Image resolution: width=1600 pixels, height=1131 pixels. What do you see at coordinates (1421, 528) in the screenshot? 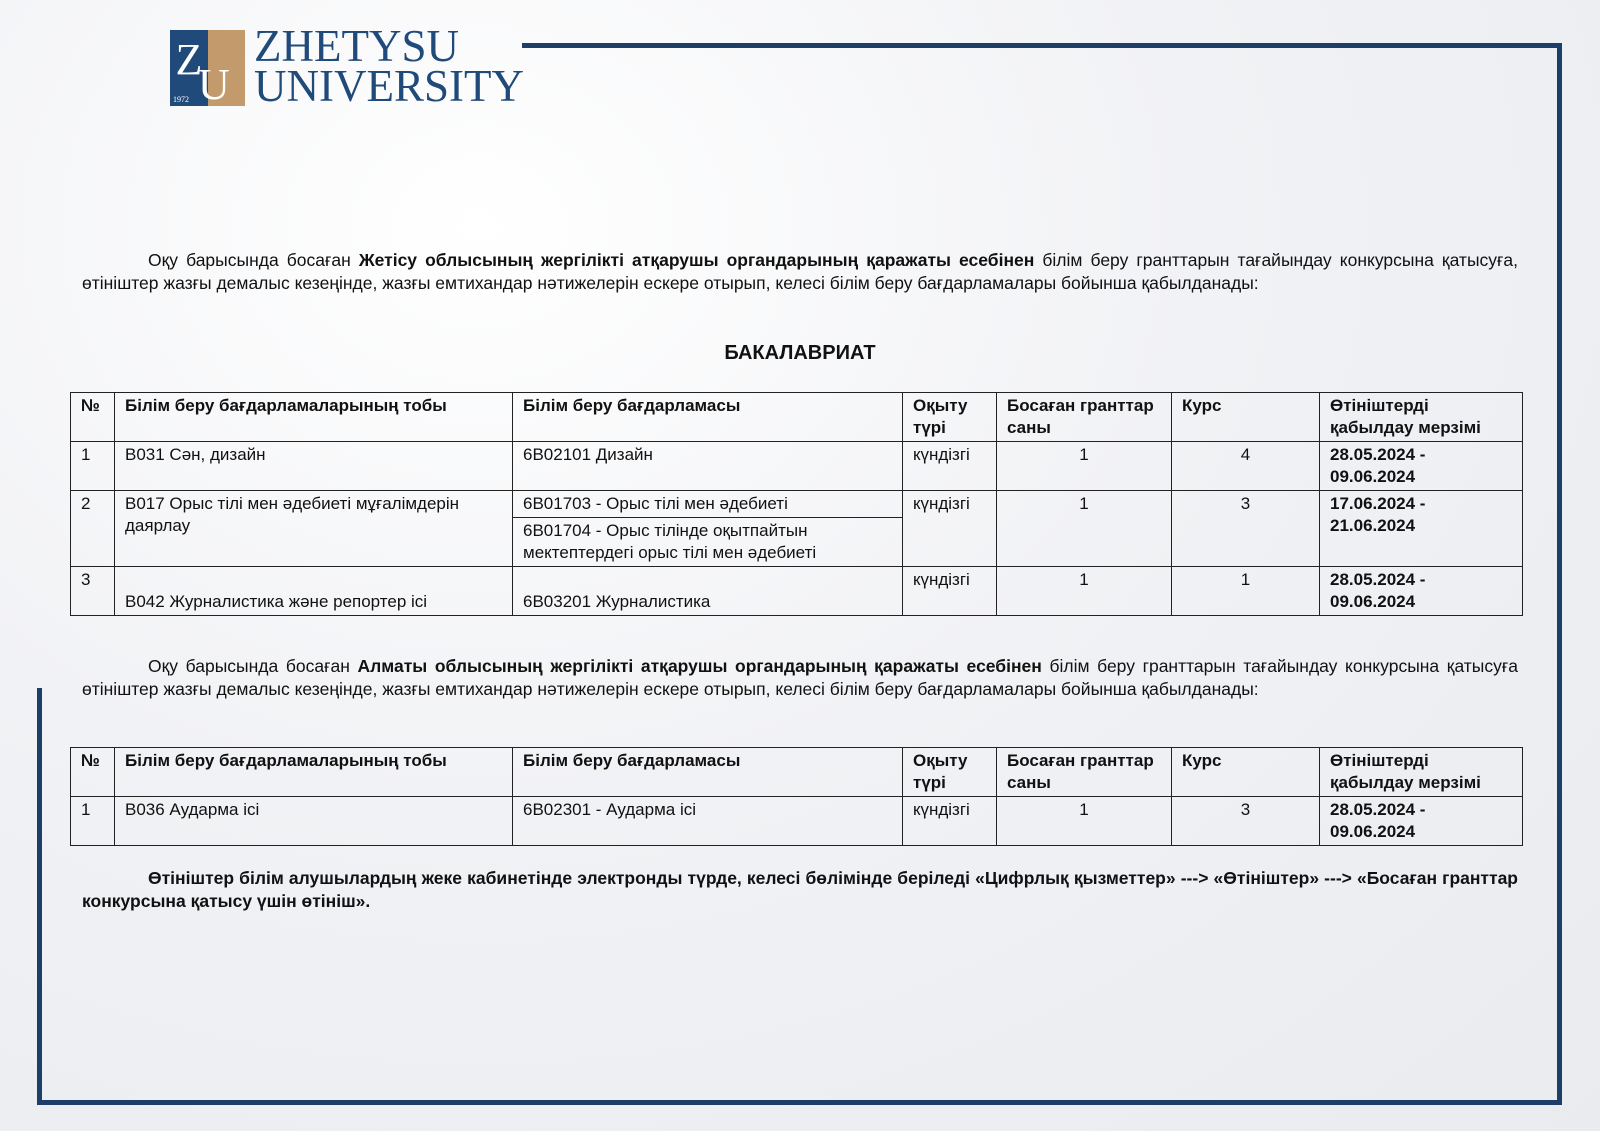
I see `cell-period: 17.06.2024 - 21.06.2024` at bounding box center [1421, 528].